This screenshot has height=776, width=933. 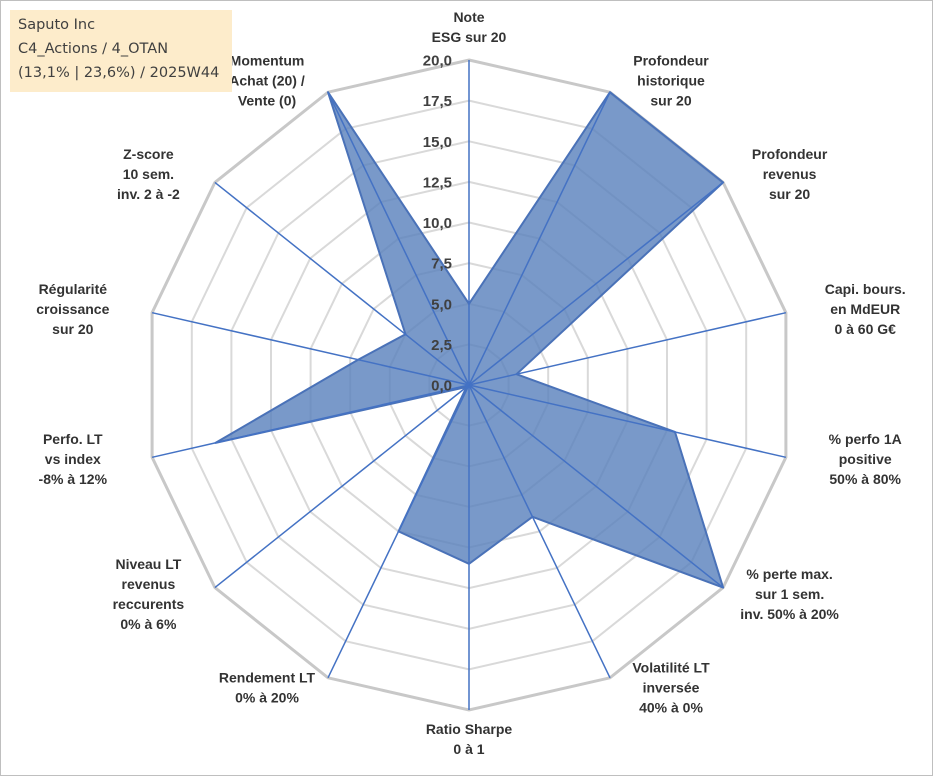 What do you see at coordinates (671, 688) in the screenshot?
I see `axis-label: Volatilité LT inversée 40% à 0%` at bounding box center [671, 688].